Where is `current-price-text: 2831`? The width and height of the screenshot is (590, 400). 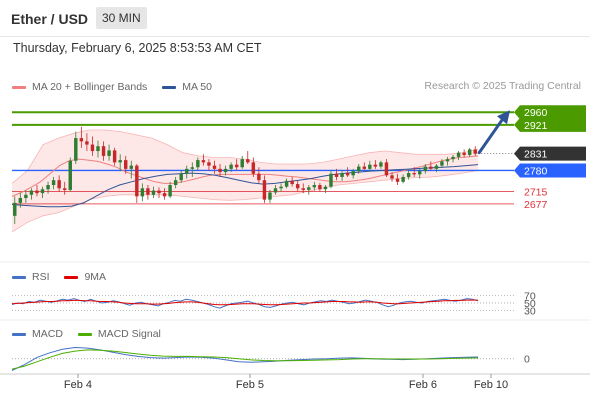
current-price-text: 2831 is located at coordinates (536, 155).